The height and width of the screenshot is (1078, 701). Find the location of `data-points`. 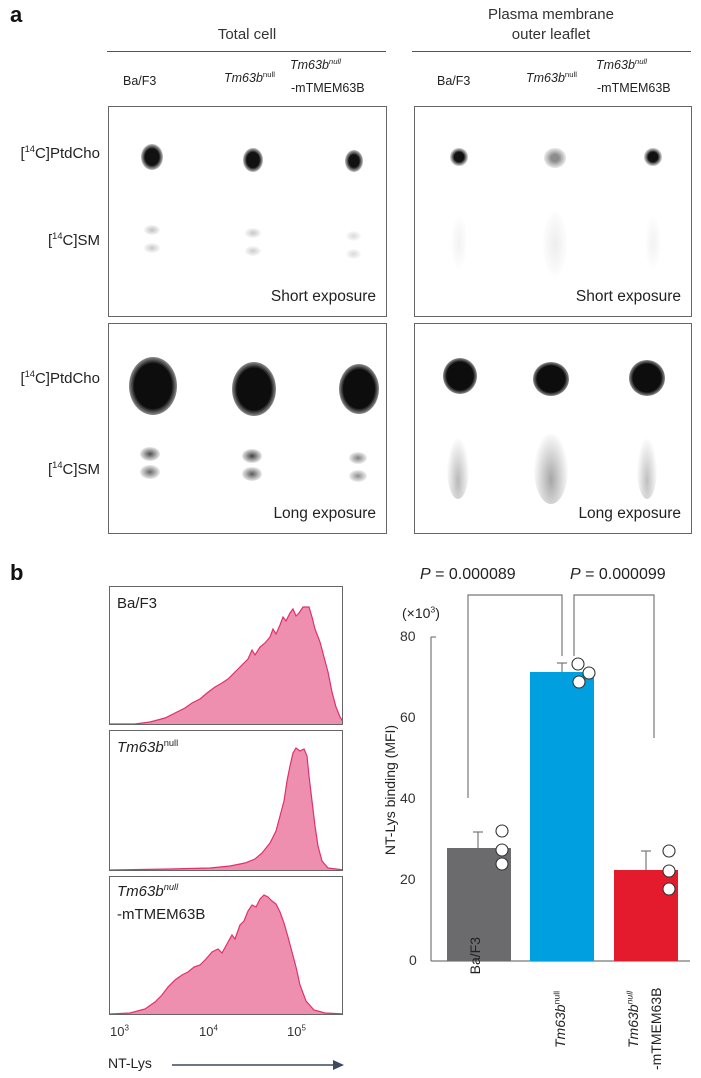

data-points is located at coordinates (585, 776).